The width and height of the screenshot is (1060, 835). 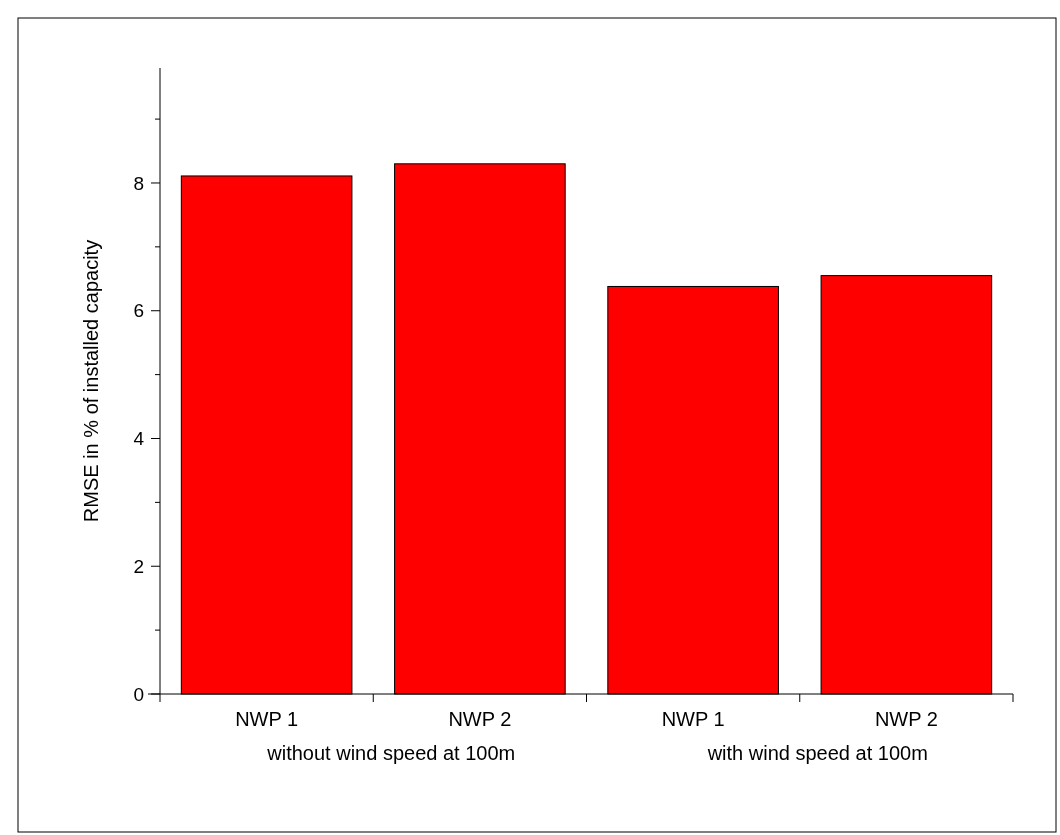 What do you see at coordinates (817, 753) in the screenshot?
I see `text: with wind speed at 100m` at bounding box center [817, 753].